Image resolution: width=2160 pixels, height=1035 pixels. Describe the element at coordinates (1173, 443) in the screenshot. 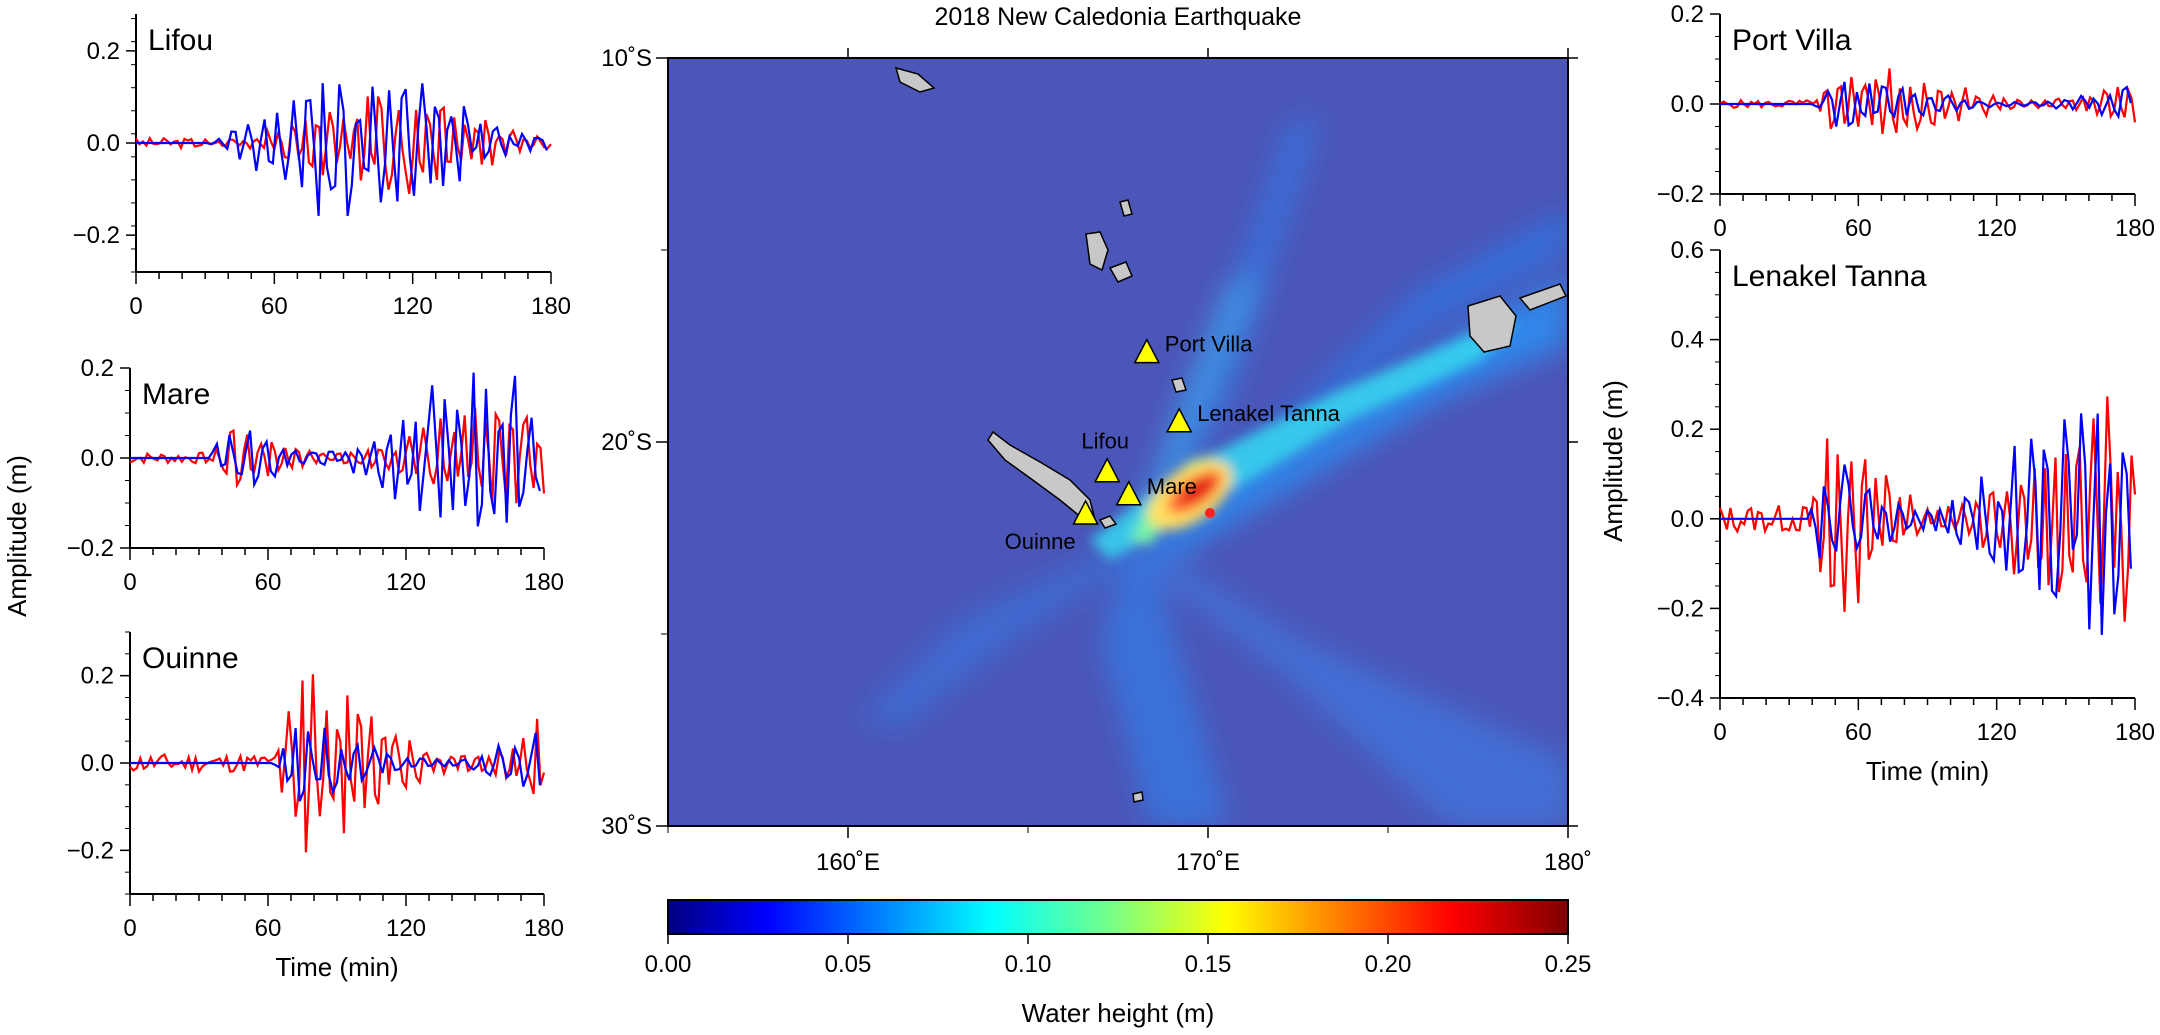

I see `tide-gauges: Port Villa Lenakel Tanna Lifou Mare Ouinne` at that location.